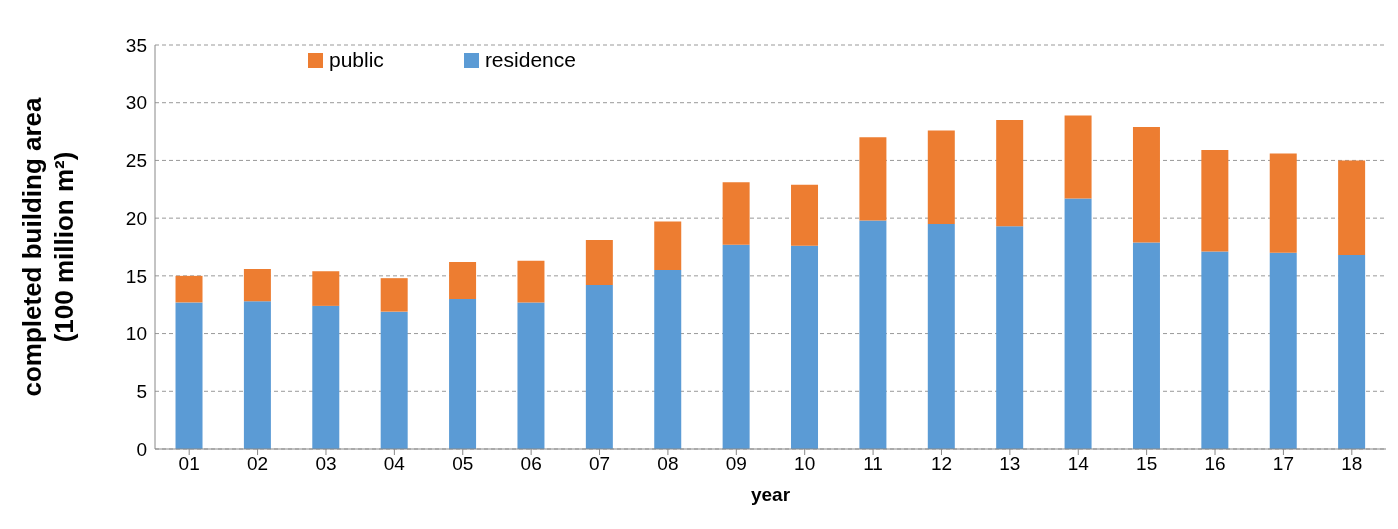  I want to click on y-tick-label: 20, so click(136, 218).